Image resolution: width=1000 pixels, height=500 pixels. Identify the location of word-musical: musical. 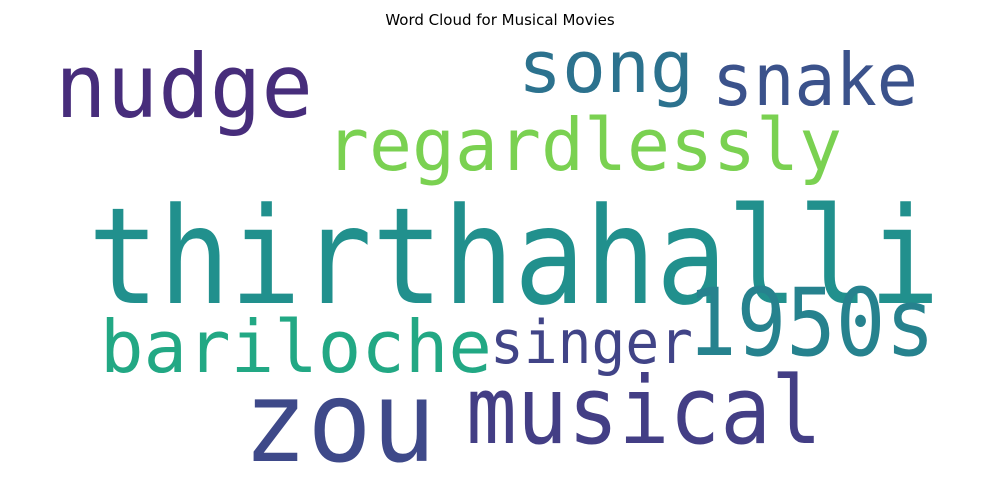
(644, 411).